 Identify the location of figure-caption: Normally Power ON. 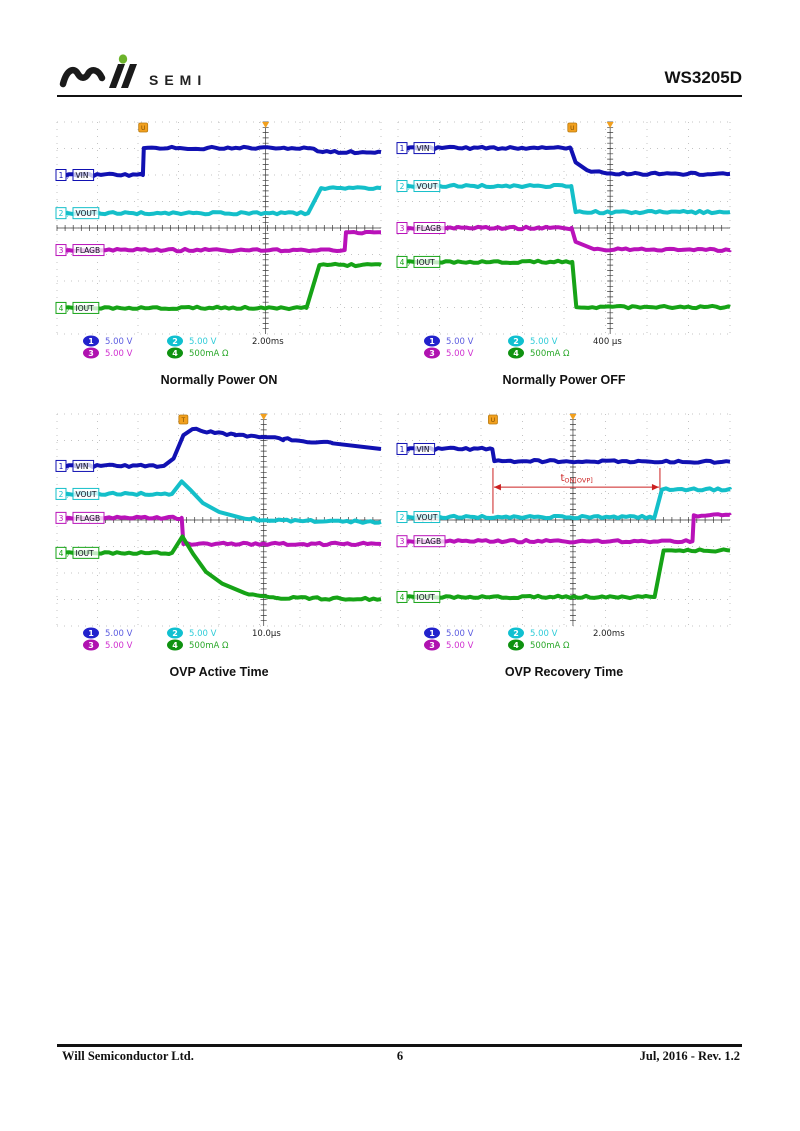
(219, 380).